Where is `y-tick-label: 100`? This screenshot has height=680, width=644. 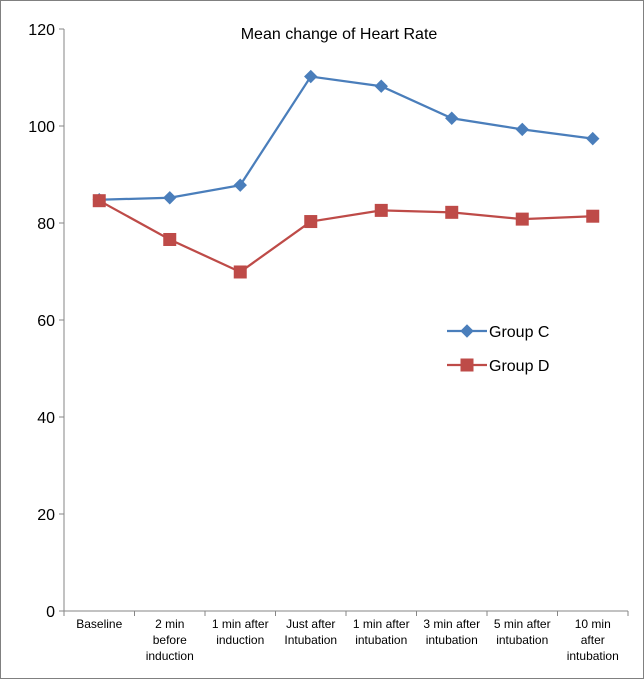
y-tick-label: 100 is located at coordinates (41, 127).